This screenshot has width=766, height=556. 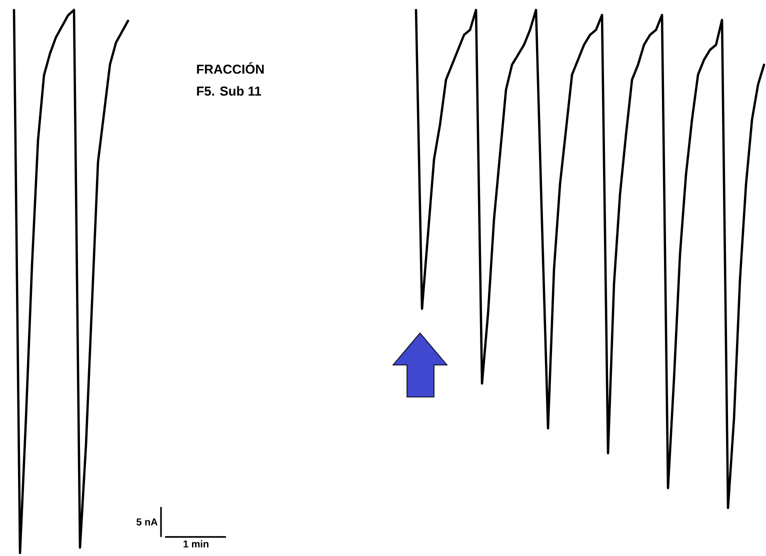 I want to click on text: FRACCIÓN, so click(x=230, y=68).